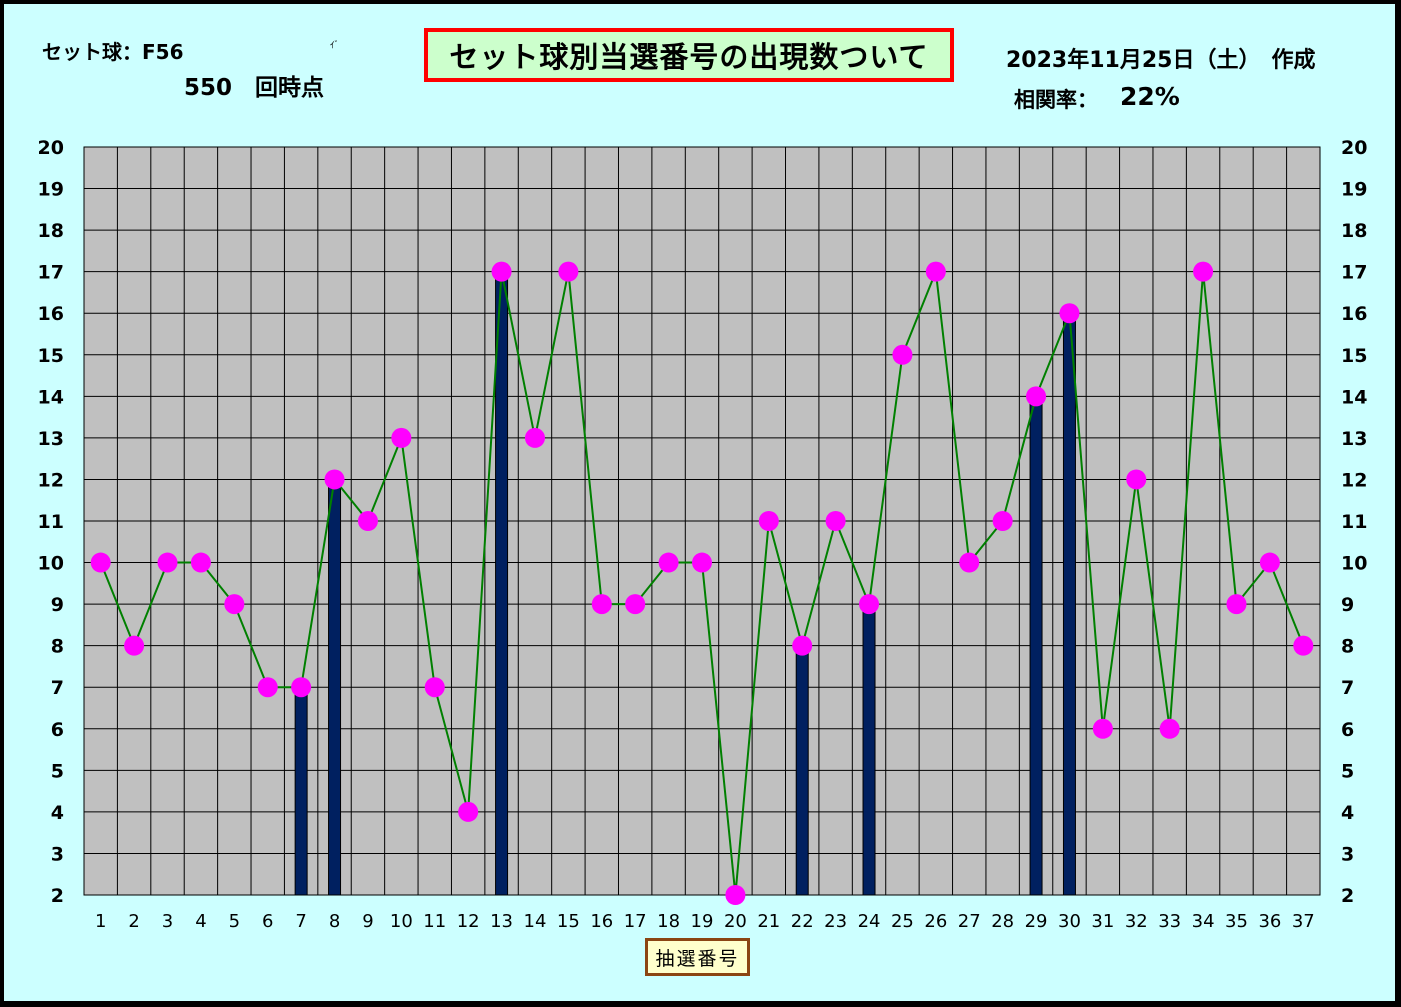 The width and height of the screenshot is (1401, 1007). I want to click on x-tick-label: 22, so click(802, 921).